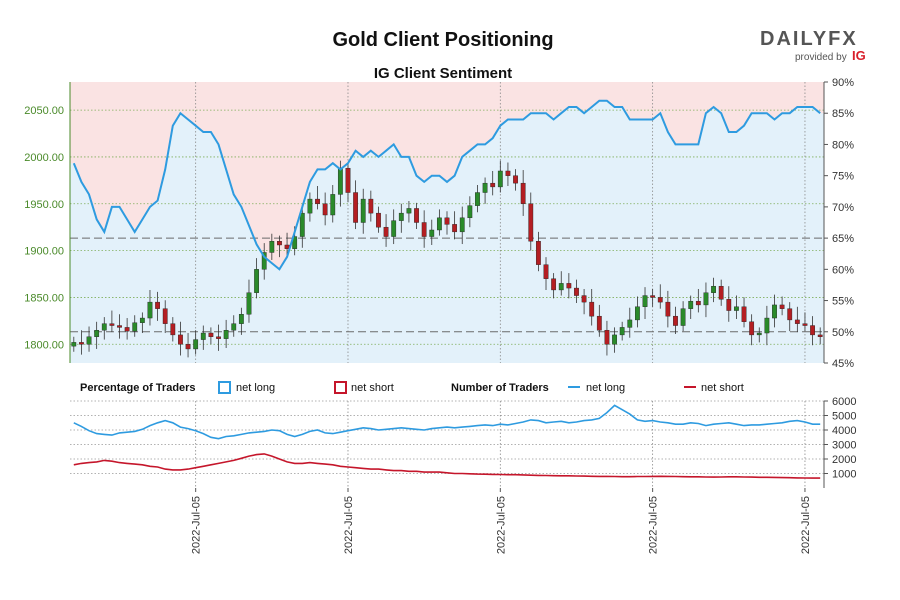 Image resolution: width=900 pixels, height=600 pixels. What do you see at coordinates (843, 364) in the screenshot?
I see `pct-tick-label: 45%` at bounding box center [843, 364].